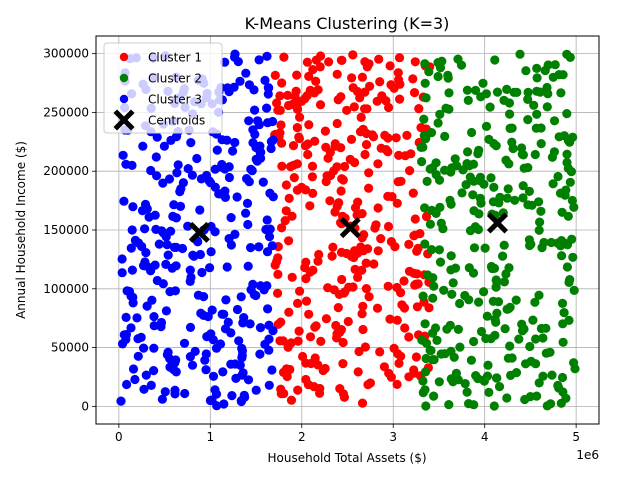 This screenshot has height=480, width=640. What do you see at coordinates (587, 455) in the screenshot?
I see `x-axis-offset-label: 1e6` at bounding box center [587, 455].